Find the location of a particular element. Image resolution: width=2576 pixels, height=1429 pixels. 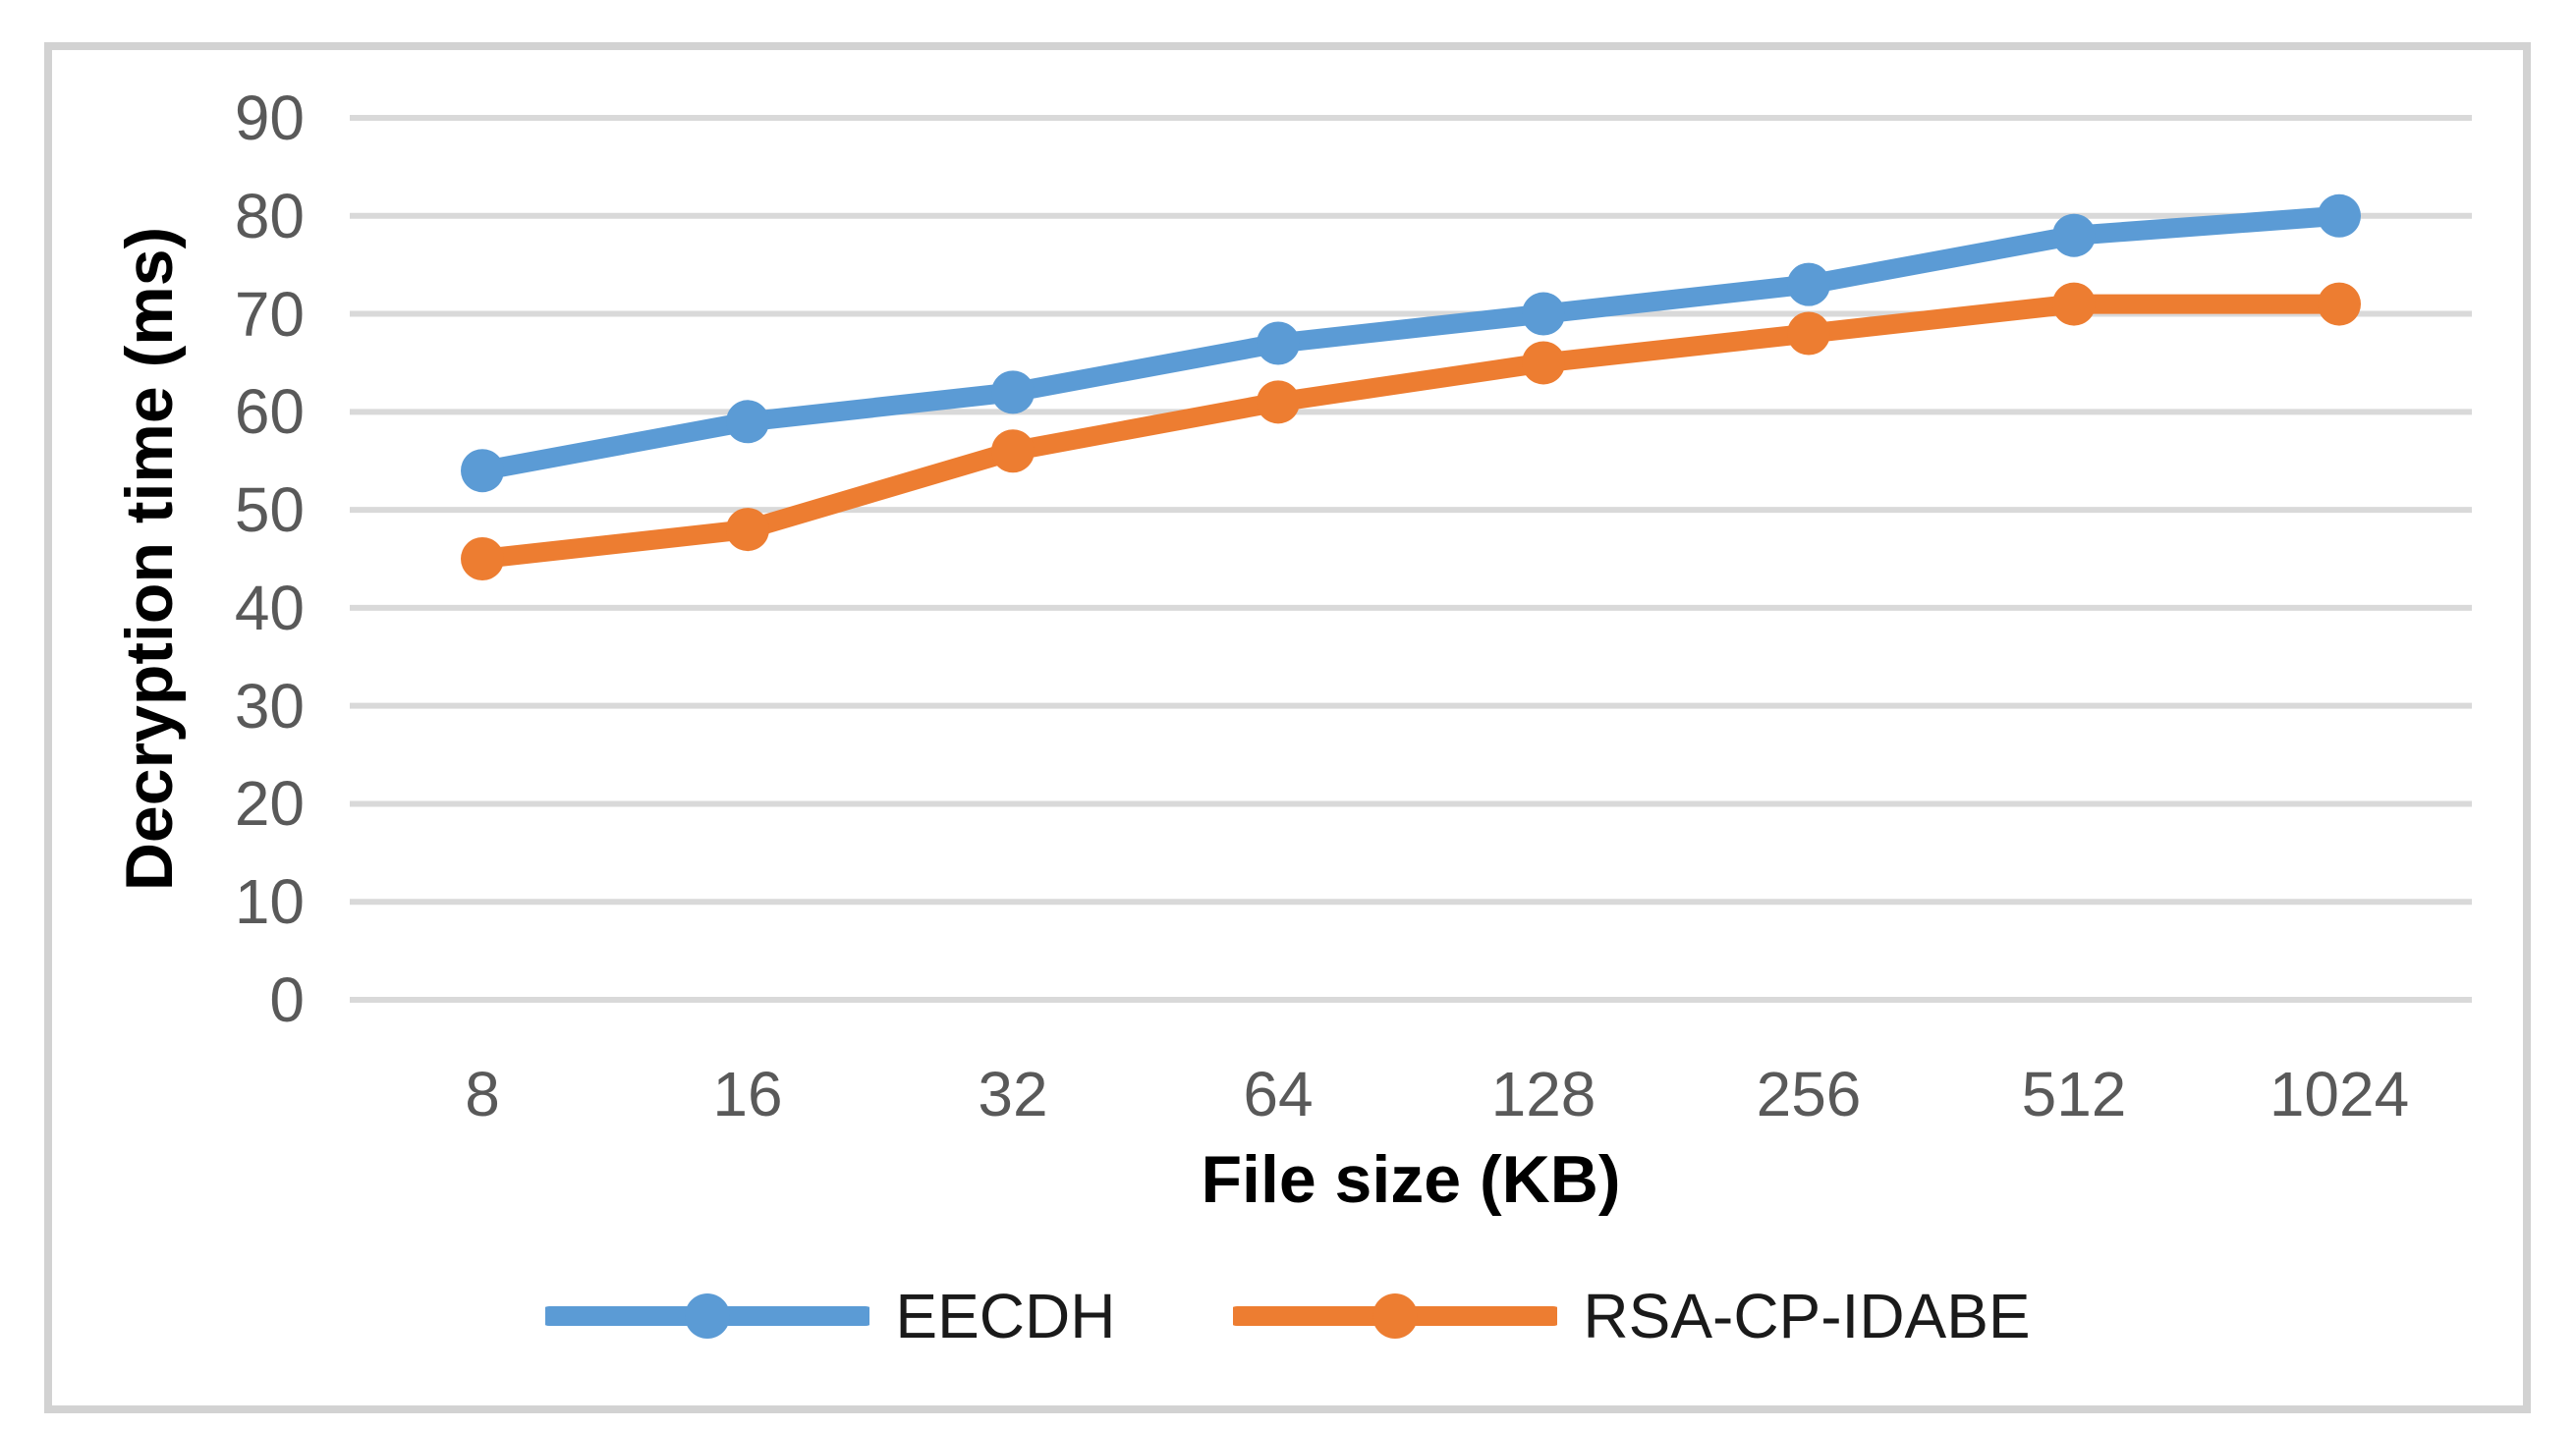

series-line-rsa-cp-idabe is located at coordinates (1411, 431).